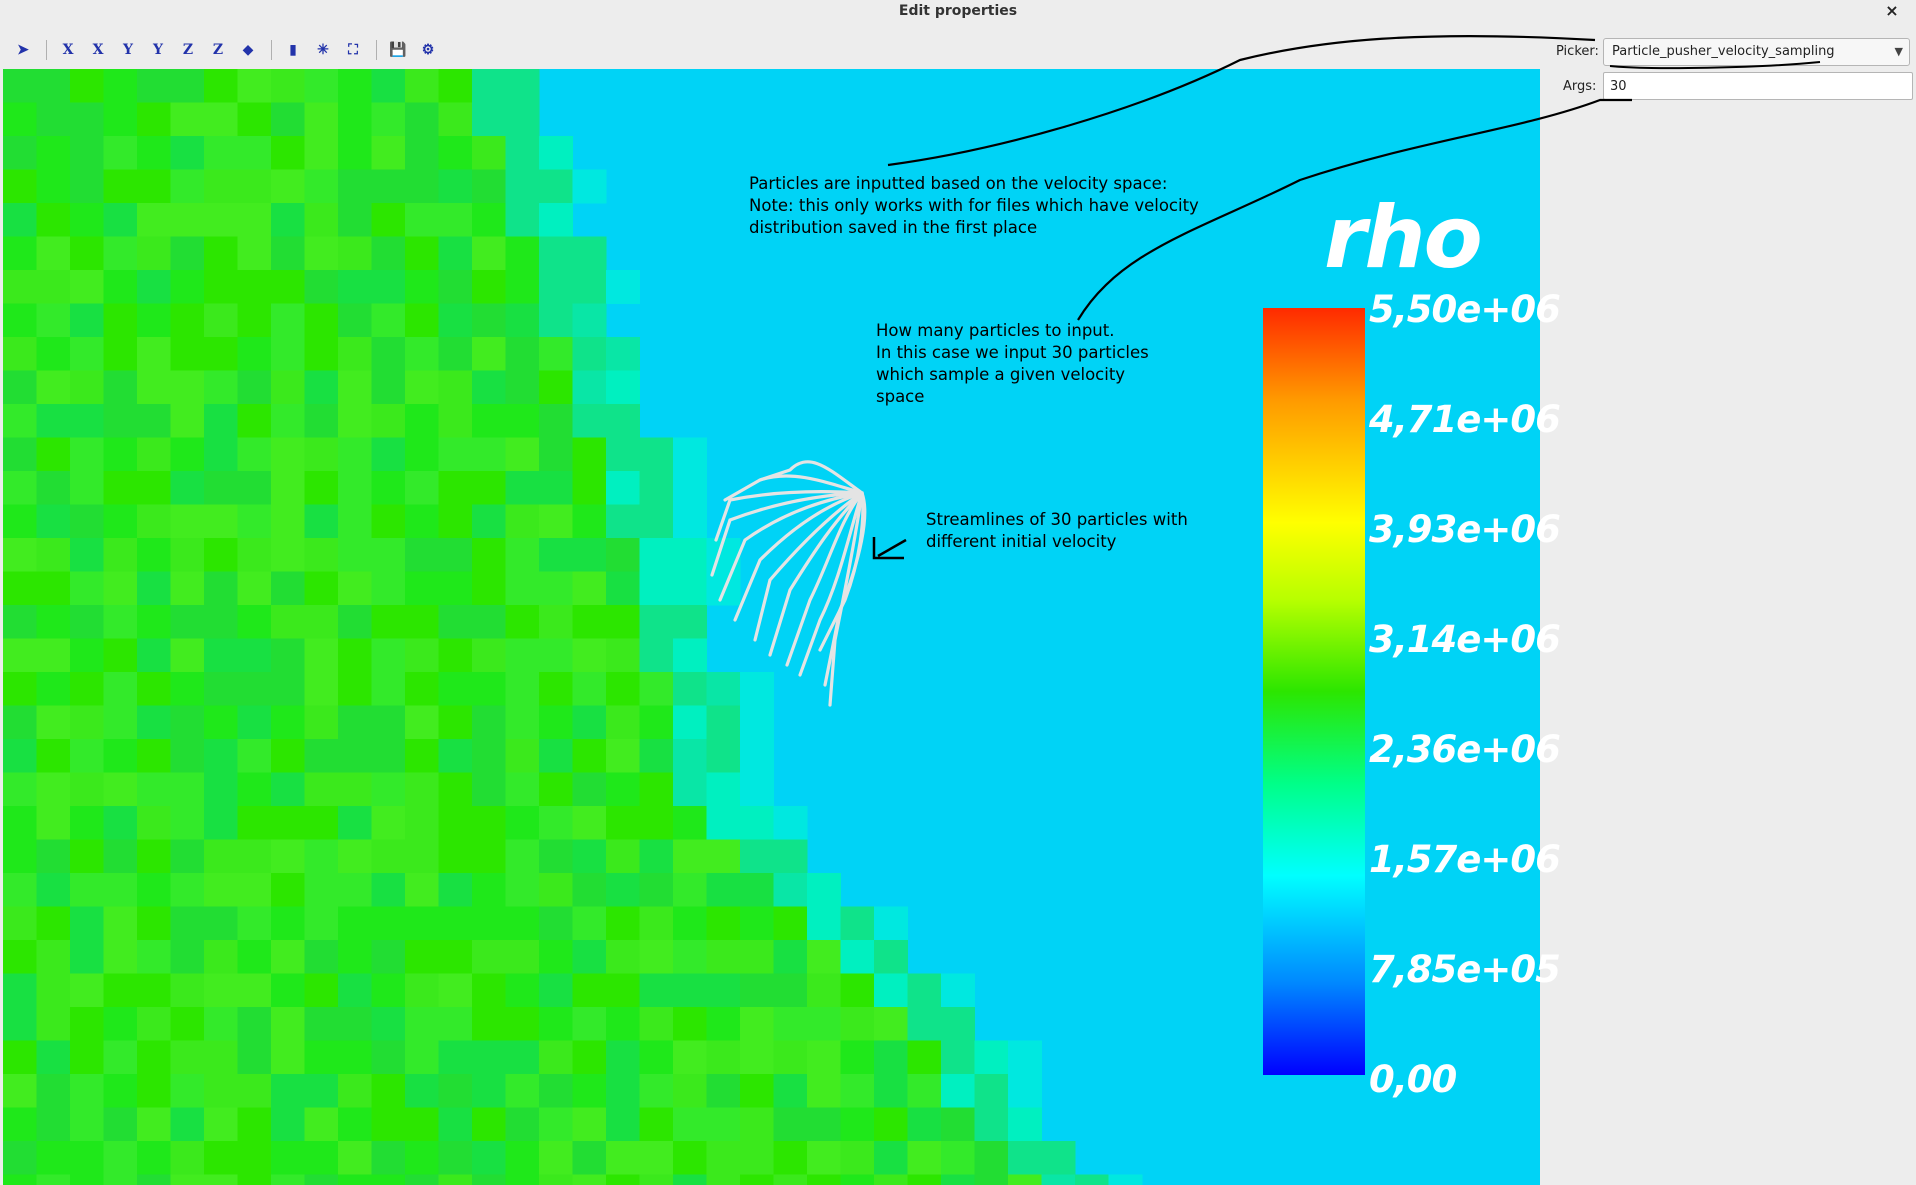 This screenshot has width=1916, height=1185. Describe the element at coordinates (98, 50) in the screenshot. I see `view-x-minus-icon: X` at that location.